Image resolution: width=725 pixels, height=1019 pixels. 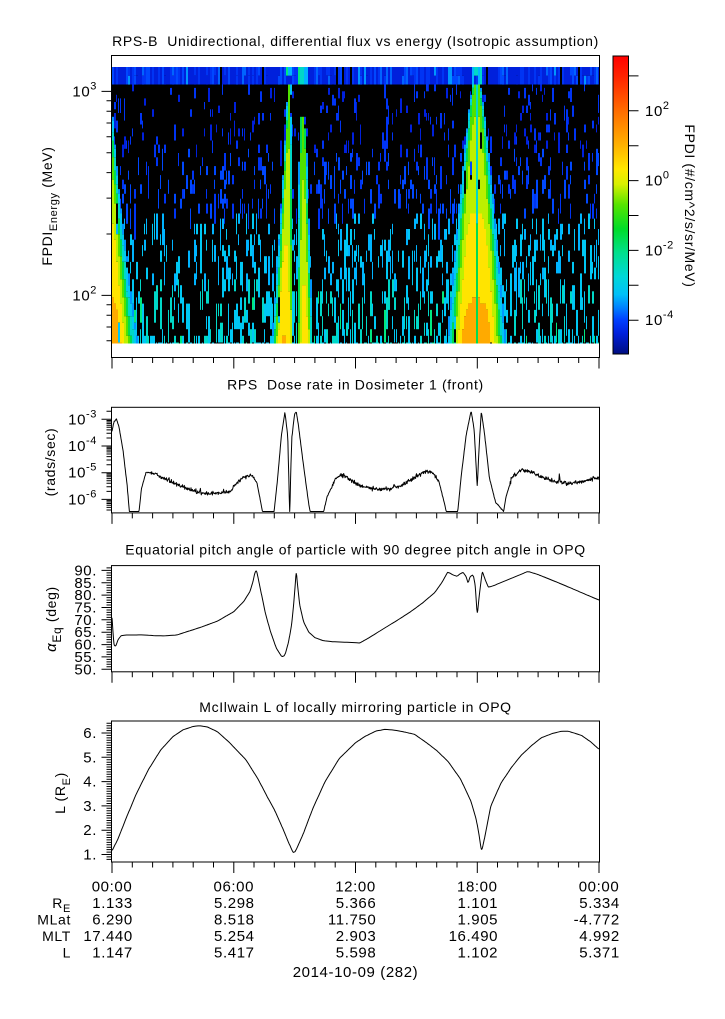 I want to click on svg-text: 17.440, so click(x=107, y=936).